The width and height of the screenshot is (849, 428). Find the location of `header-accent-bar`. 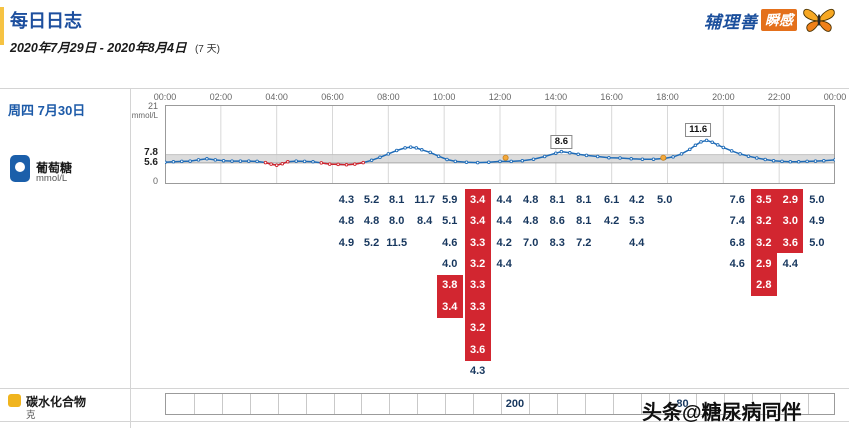

header-accent-bar is located at coordinates (2, 26).